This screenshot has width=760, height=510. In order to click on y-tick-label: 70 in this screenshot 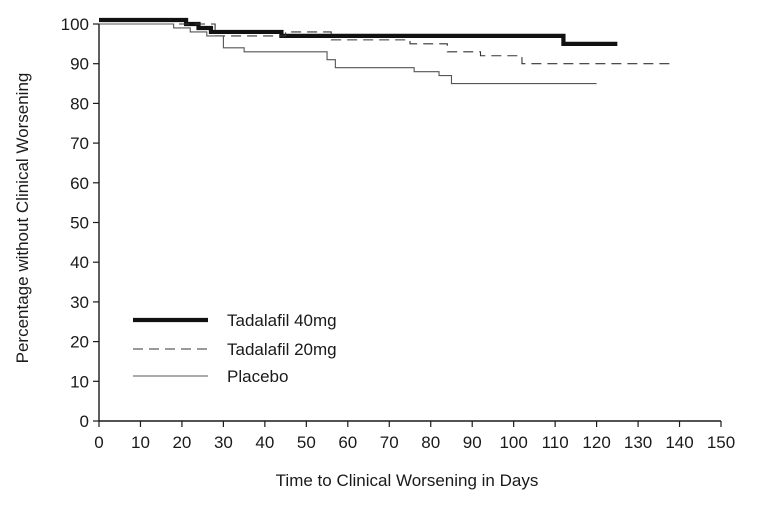, I will do `click(79, 143)`.